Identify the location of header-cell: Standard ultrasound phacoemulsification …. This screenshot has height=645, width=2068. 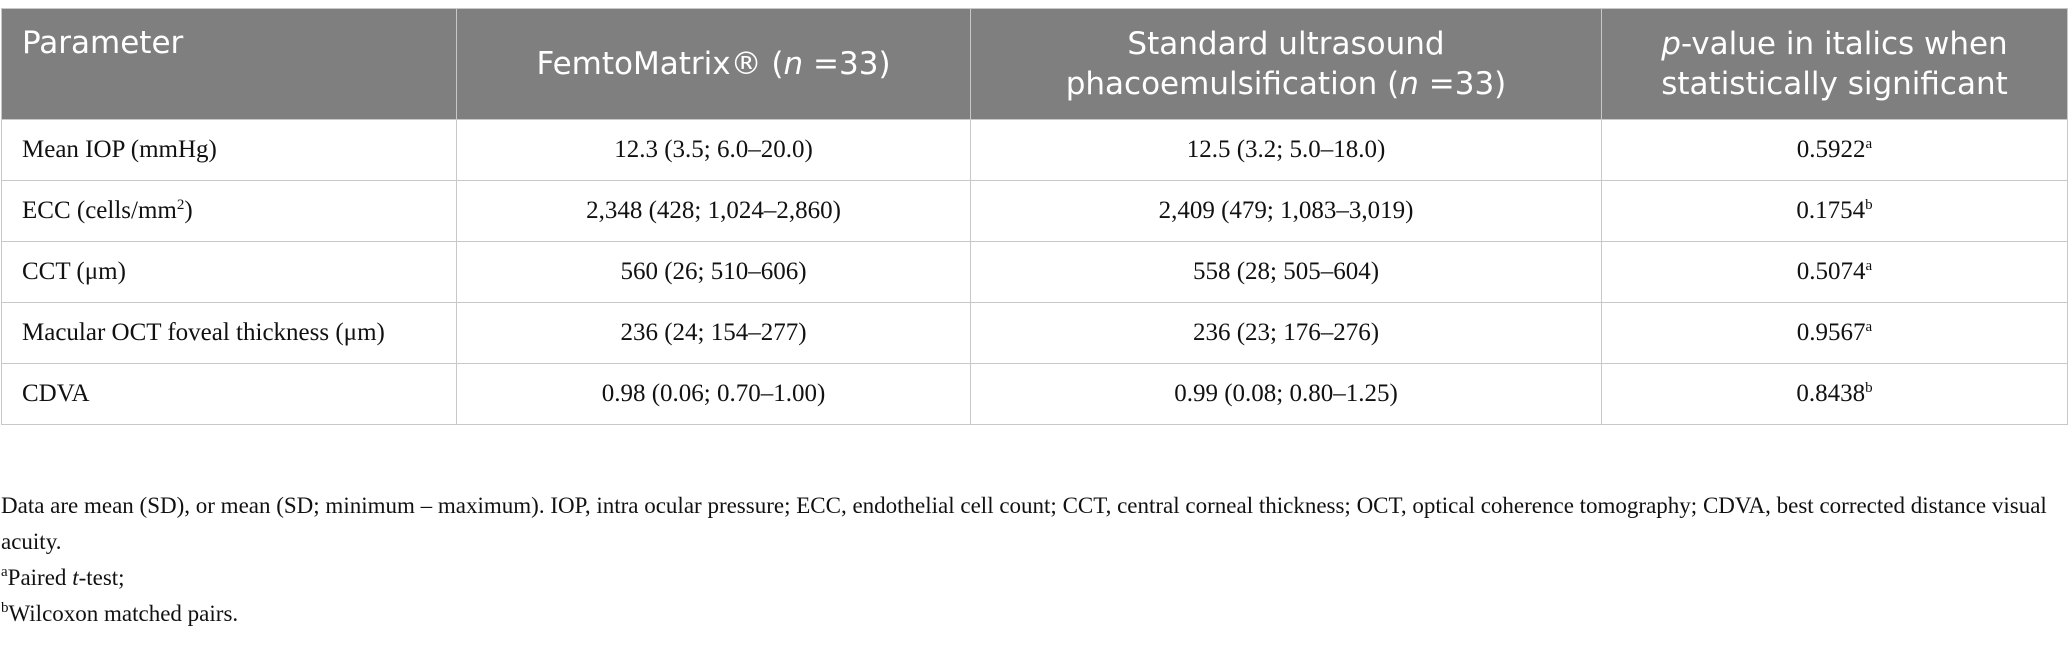
(1286, 64).